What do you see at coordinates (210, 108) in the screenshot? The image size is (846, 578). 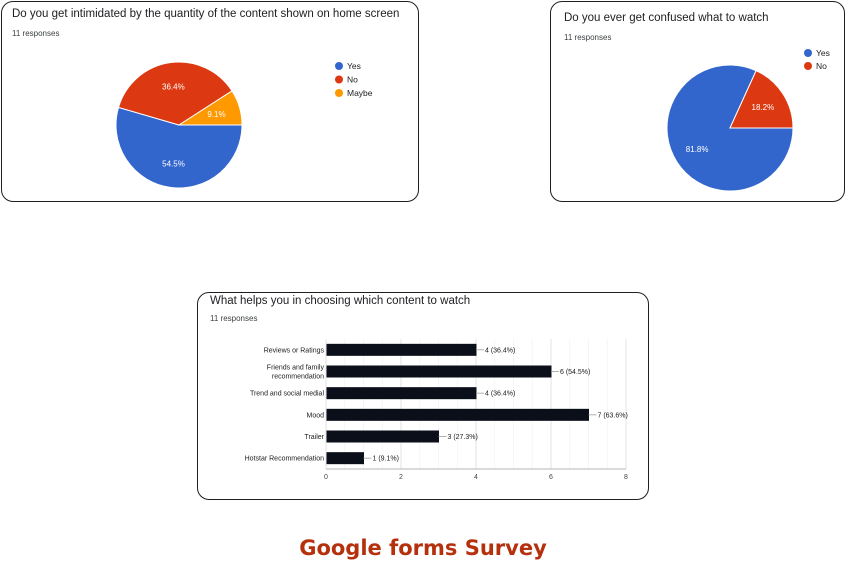 I see `pie-slice-maybe` at bounding box center [210, 108].